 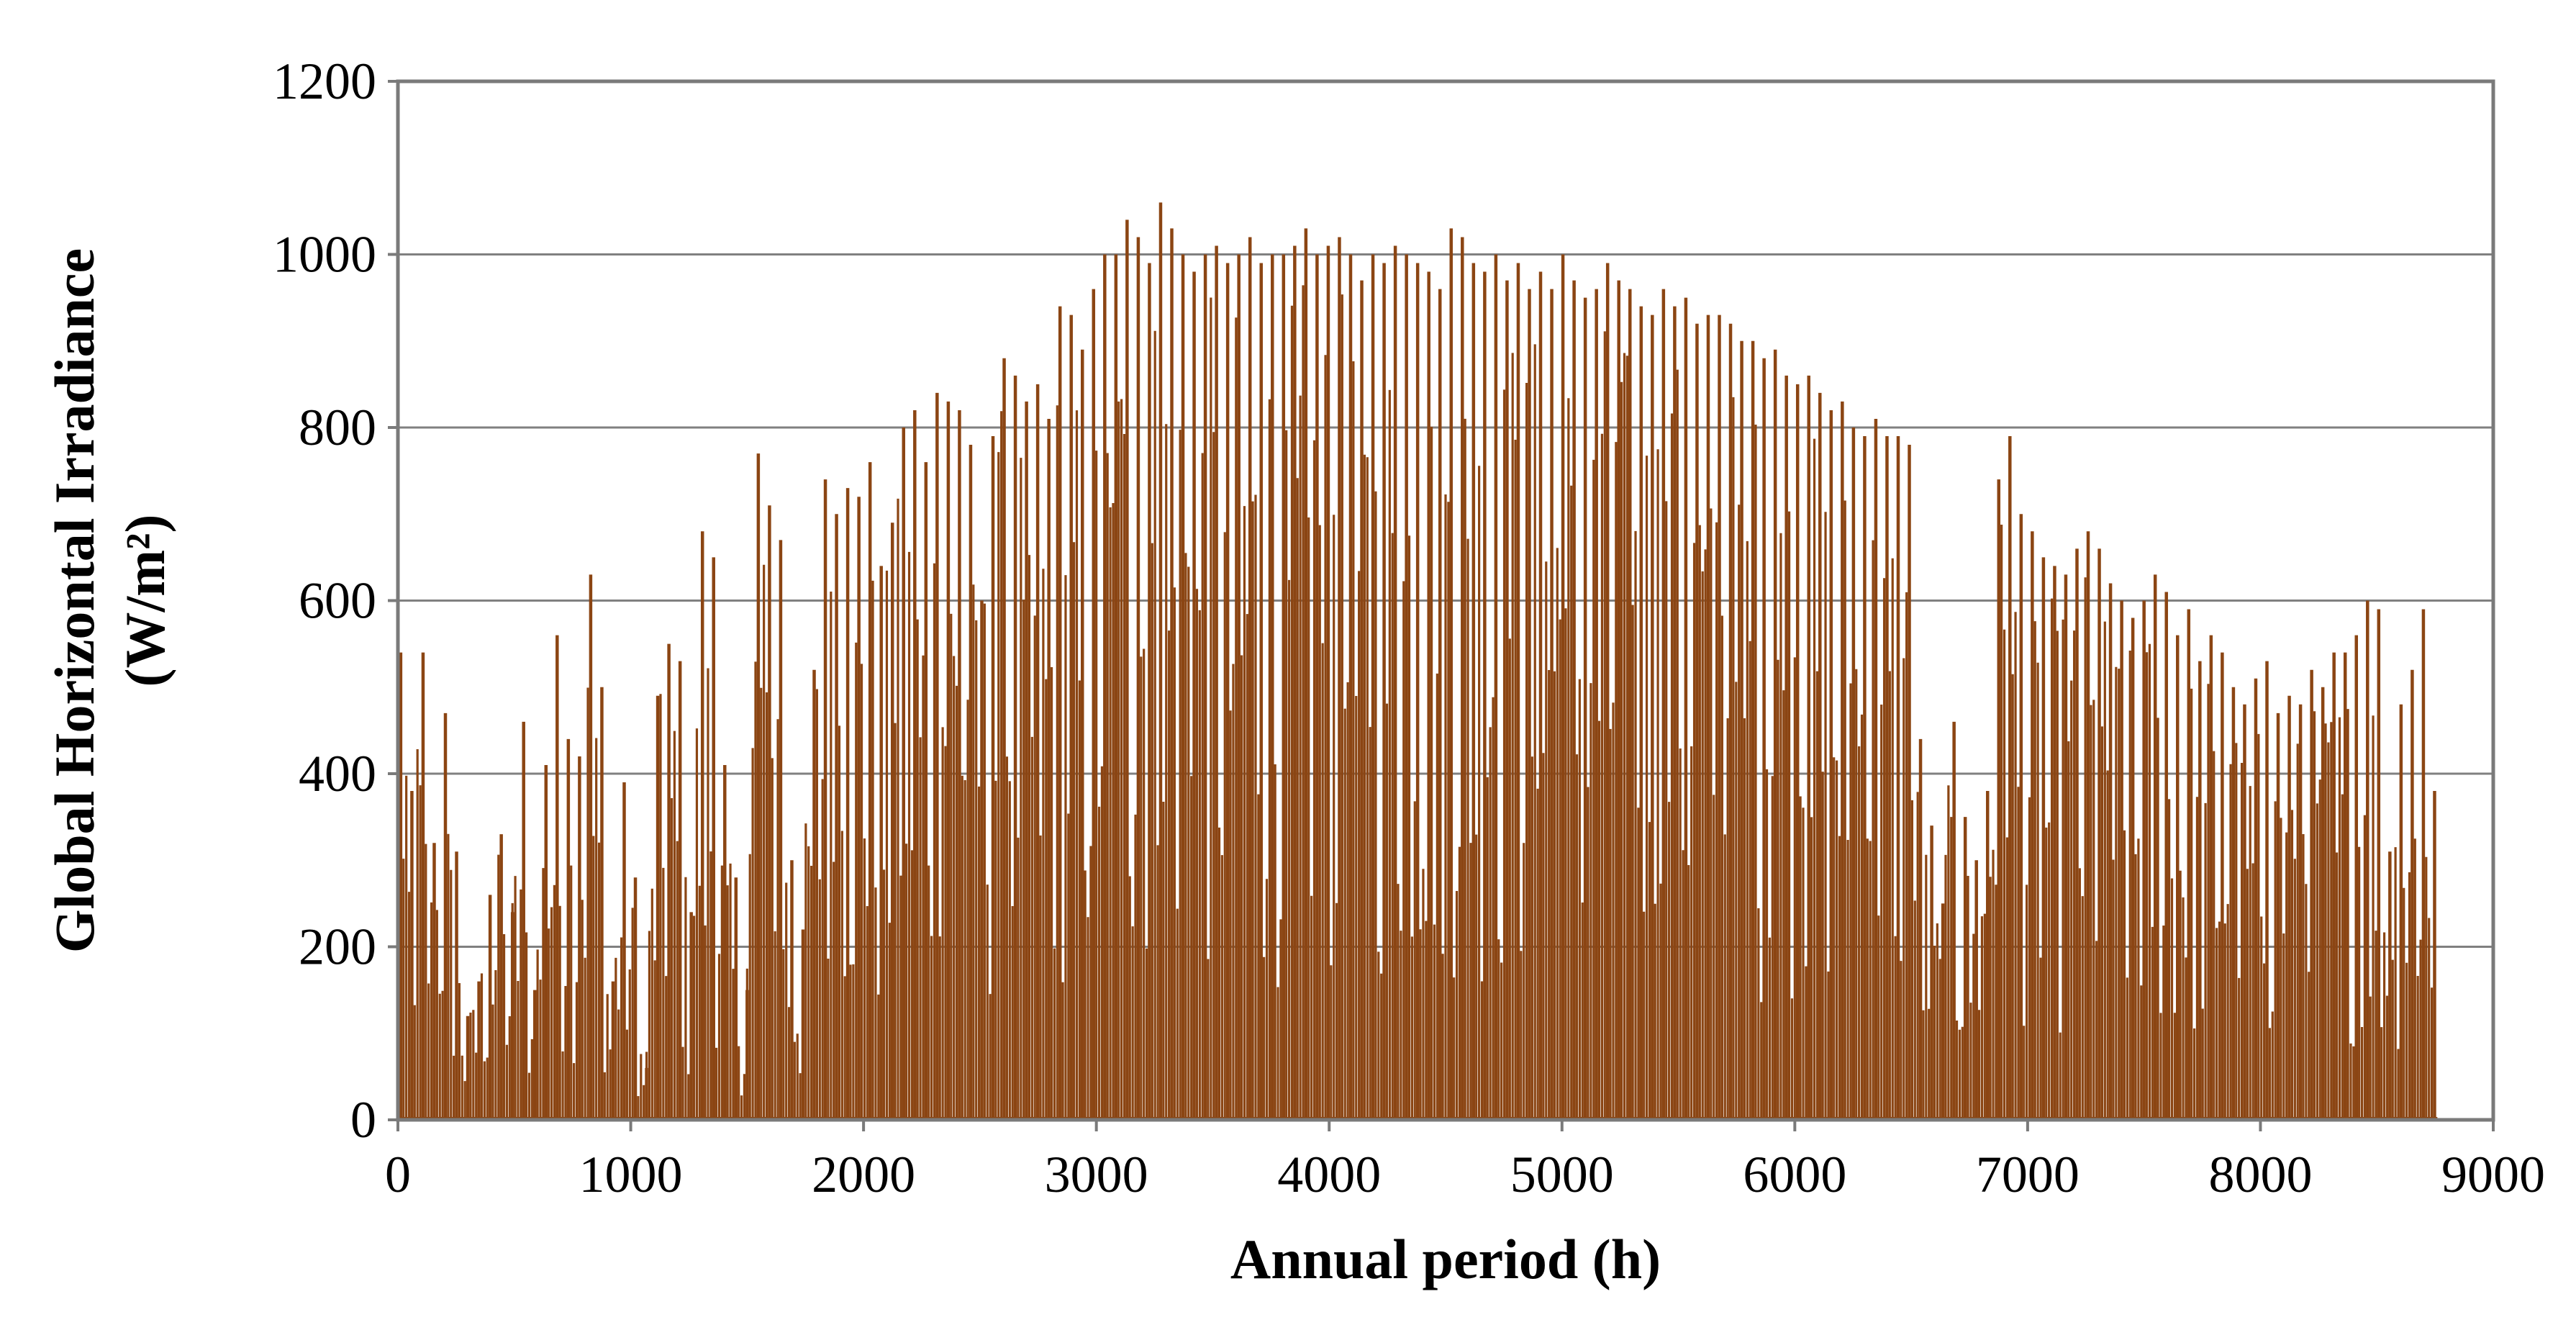 What do you see at coordinates (1562, 1174) in the screenshot?
I see `x-tick-label: 5000` at bounding box center [1562, 1174].